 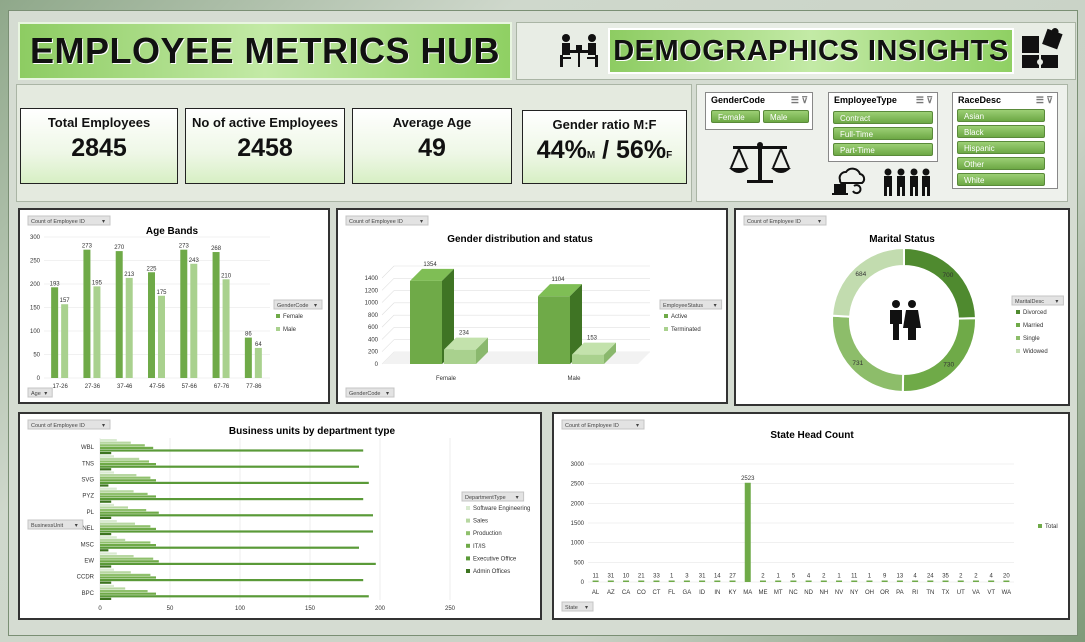 I want to click on bar-side, so click(x=576, y=324).